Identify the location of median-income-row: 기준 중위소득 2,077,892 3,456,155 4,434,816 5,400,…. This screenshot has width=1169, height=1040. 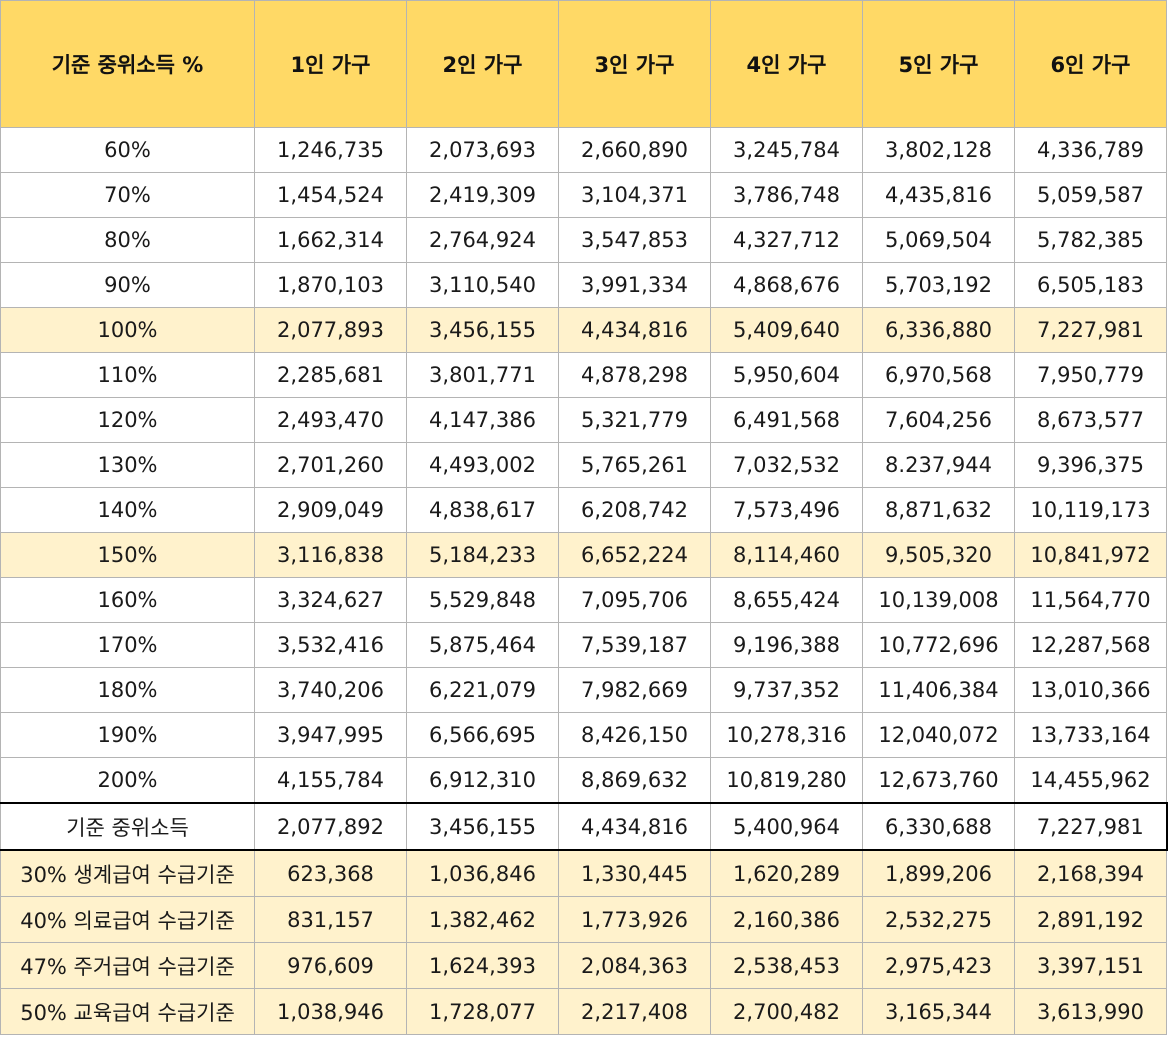
(584, 826).